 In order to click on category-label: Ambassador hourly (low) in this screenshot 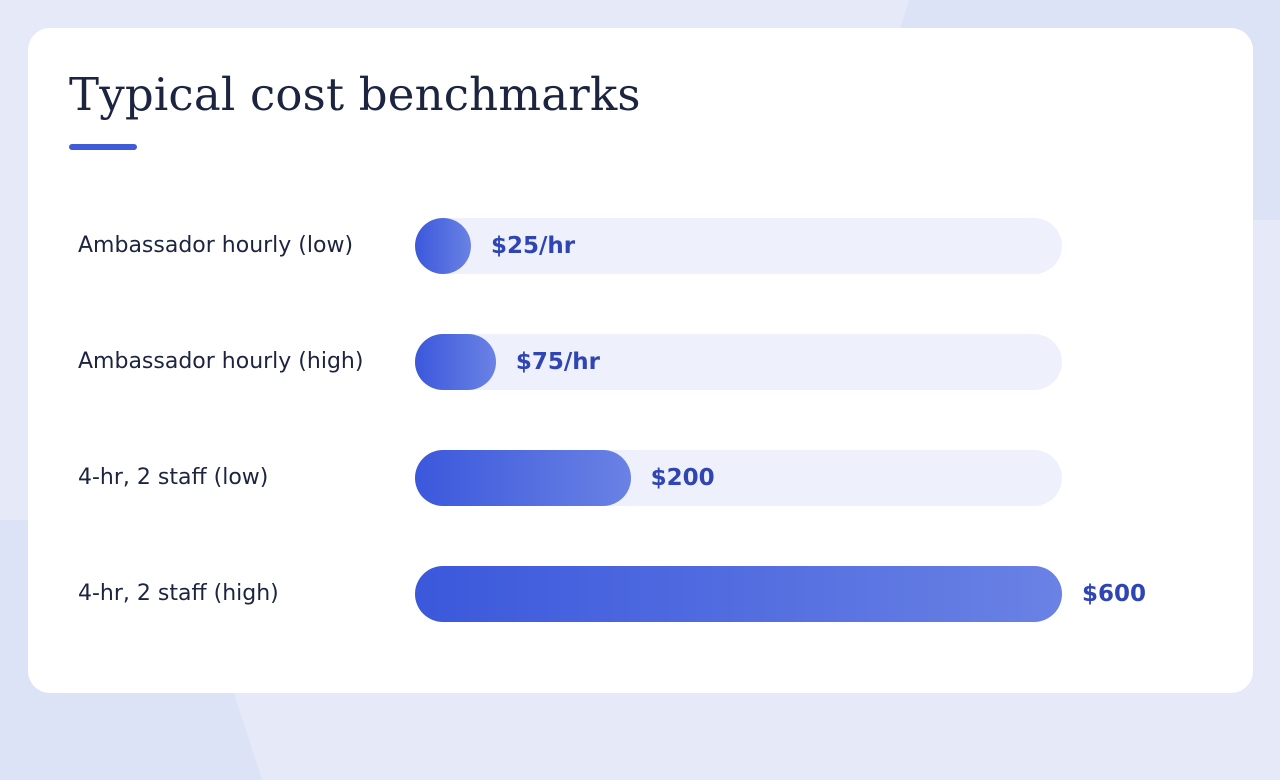, I will do `click(216, 245)`.